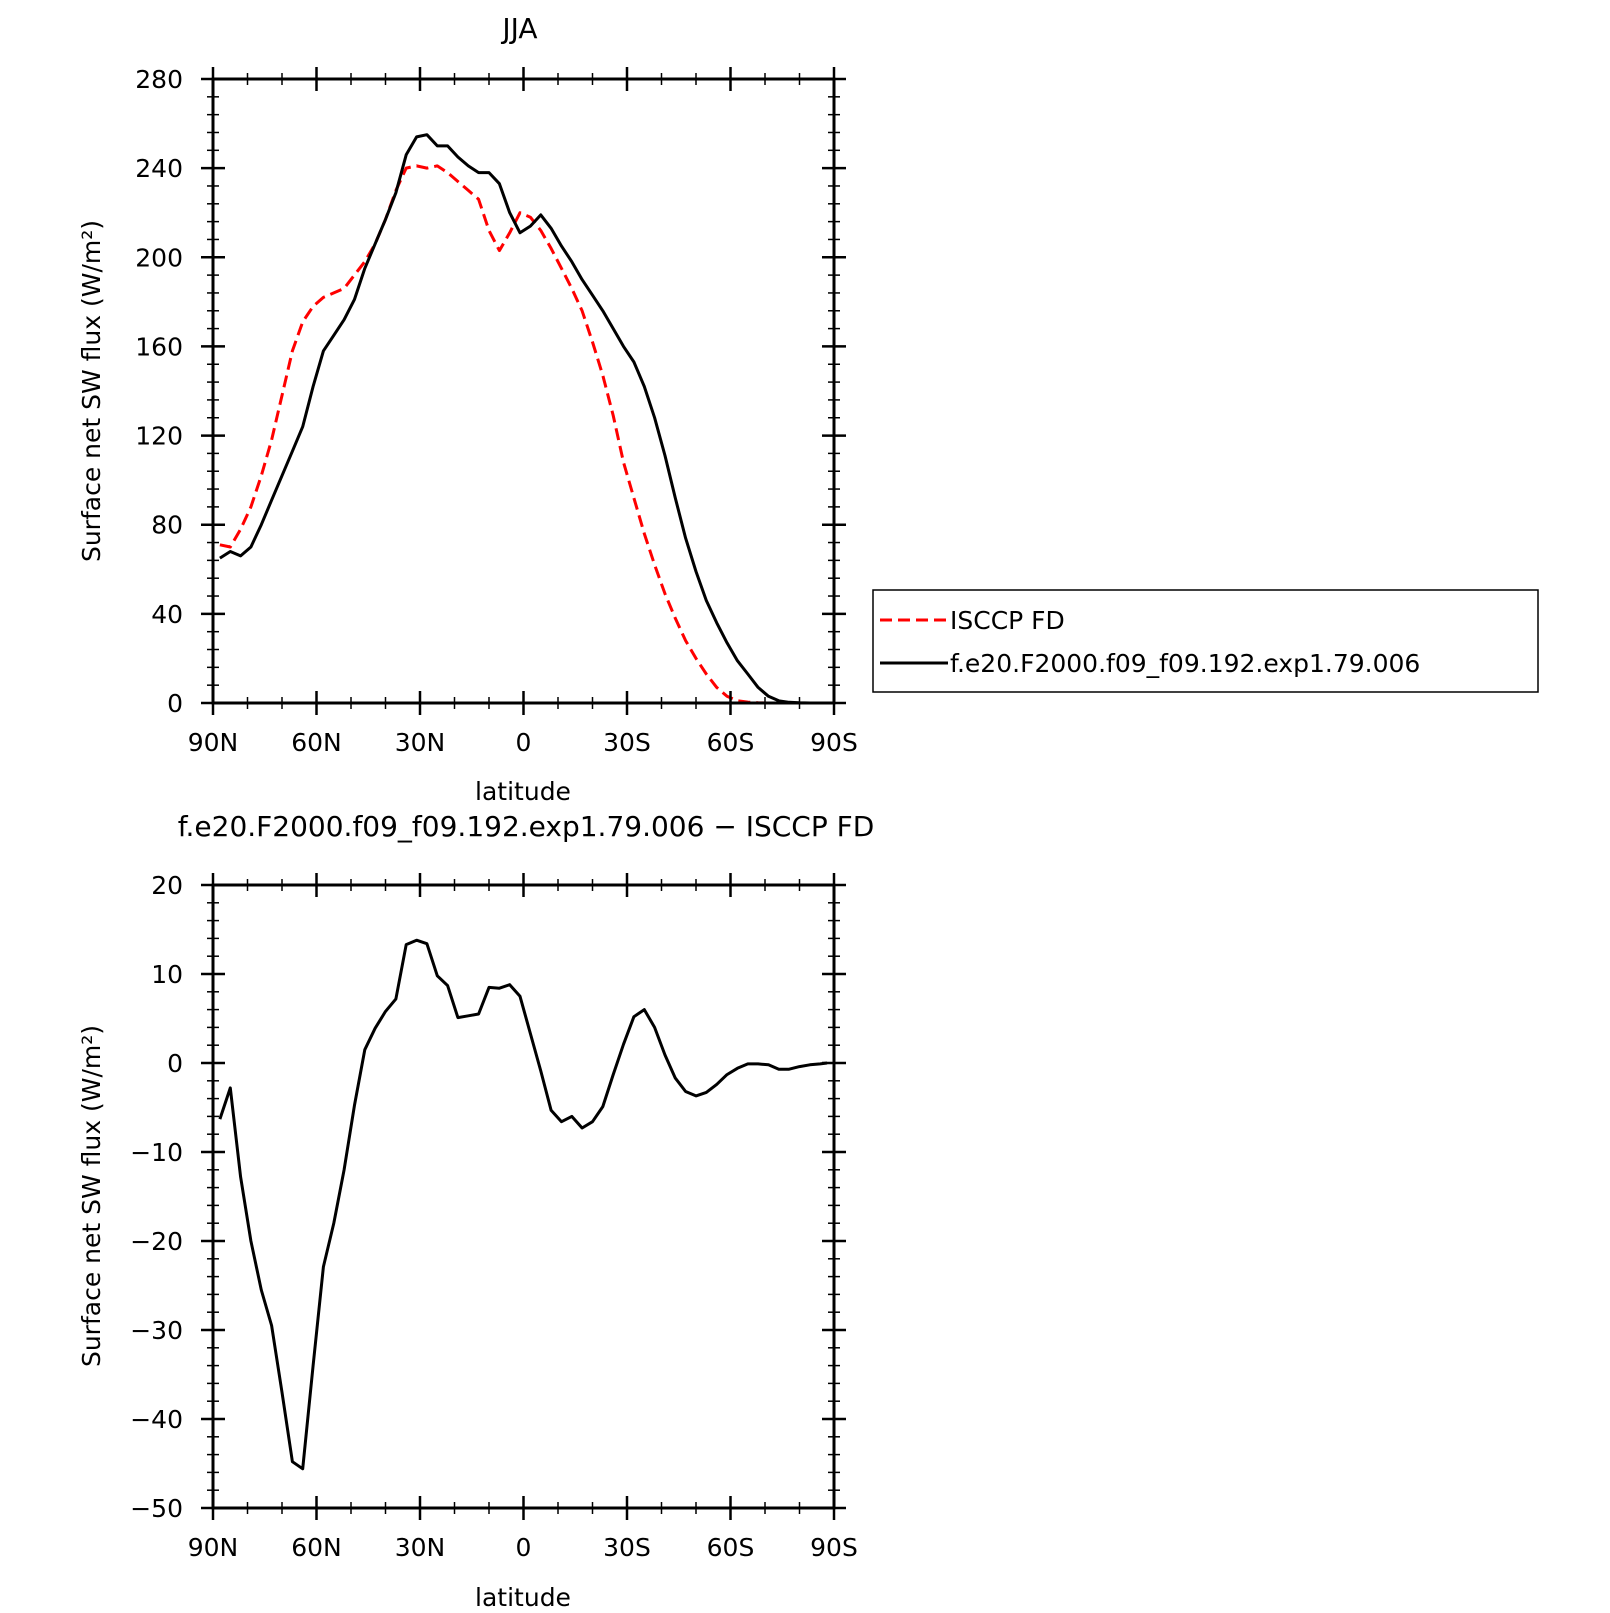  I want to click on top-y-tick-label: 280, so click(159, 79).